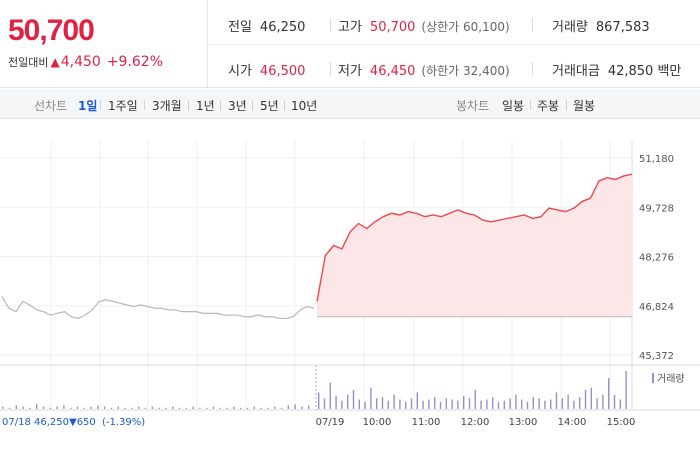 The width and height of the screenshot is (700, 450). Describe the element at coordinates (465, 27) in the screenshot. I see `upper-limit: (상한가 60,100)` at that location.